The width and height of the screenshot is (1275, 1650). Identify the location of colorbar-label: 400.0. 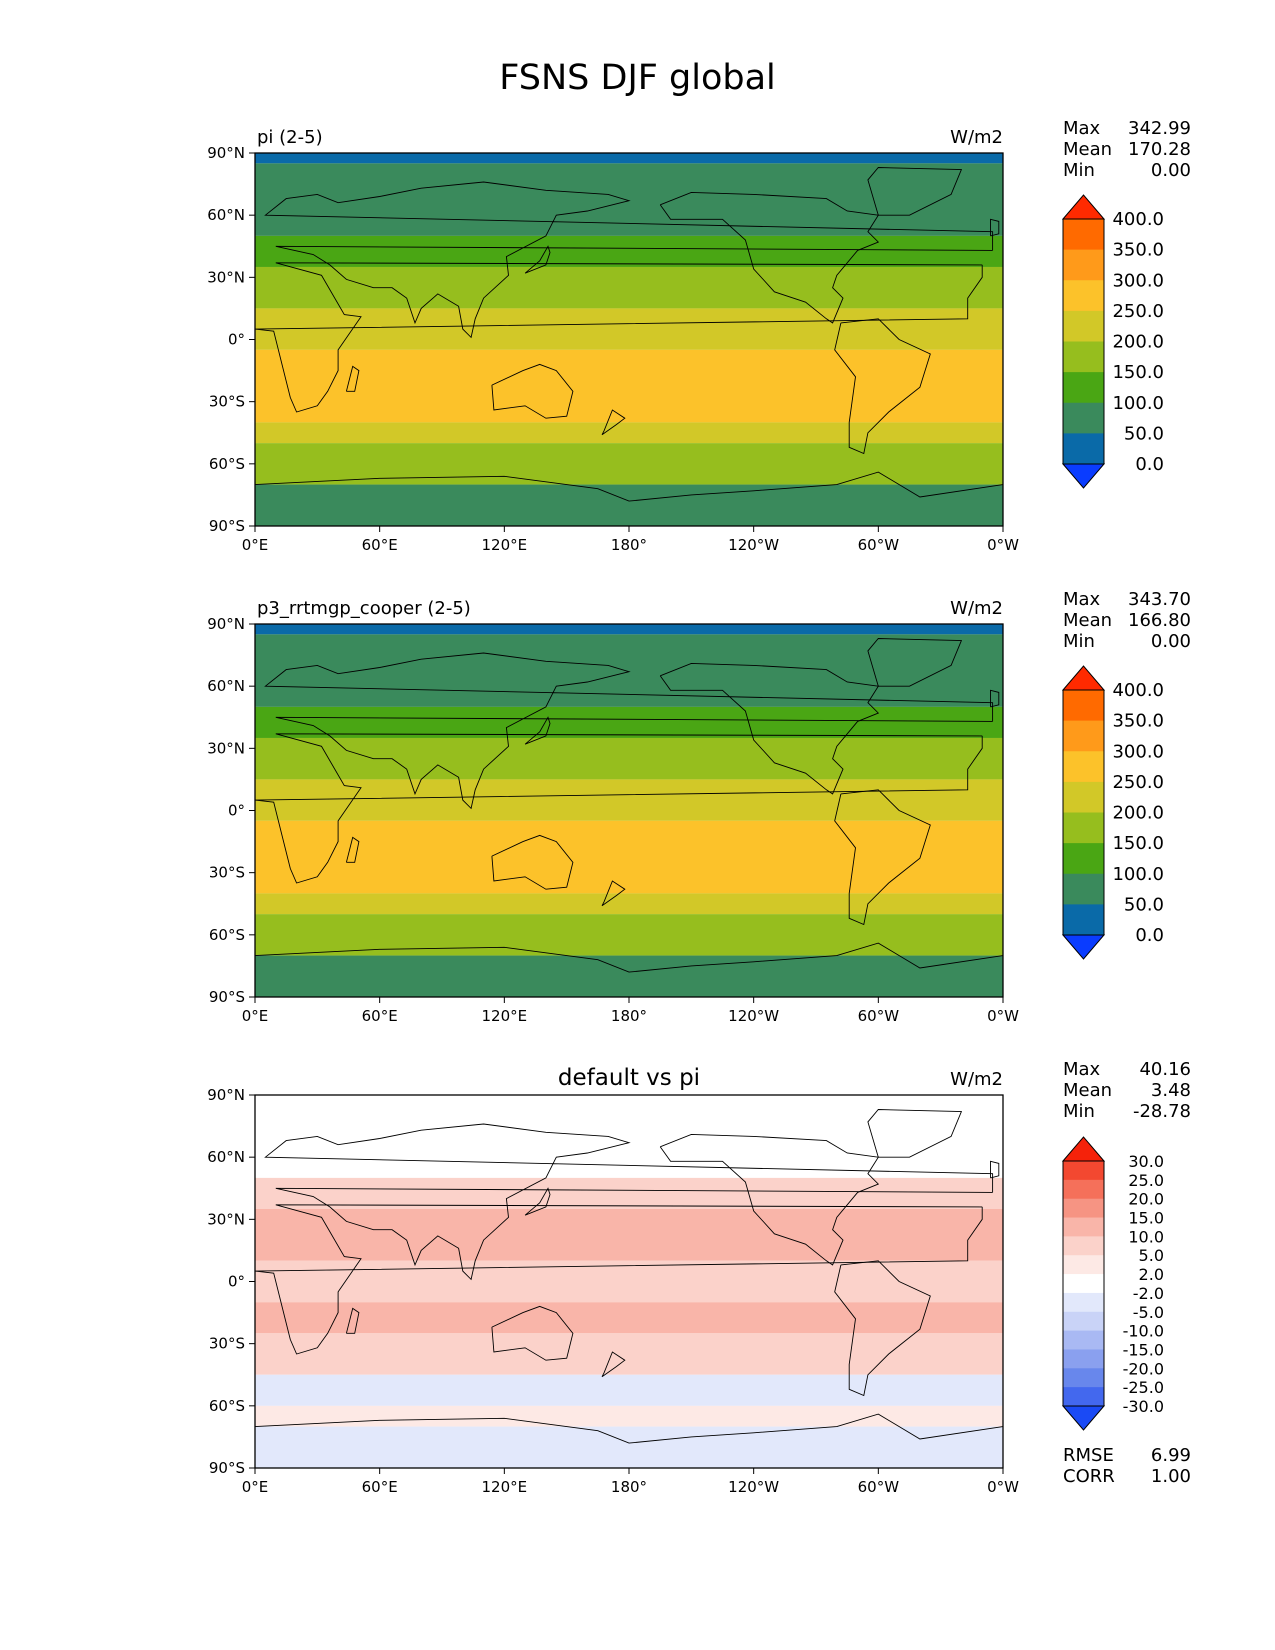
(1138, 690).